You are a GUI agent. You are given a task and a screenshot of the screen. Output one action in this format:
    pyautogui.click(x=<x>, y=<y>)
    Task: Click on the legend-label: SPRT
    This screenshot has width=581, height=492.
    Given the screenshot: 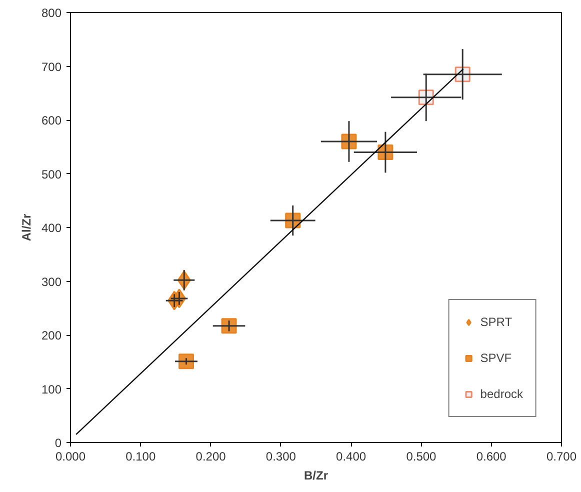 What is the action you would take?
    pyautogui.click(x=496, y=322)
    